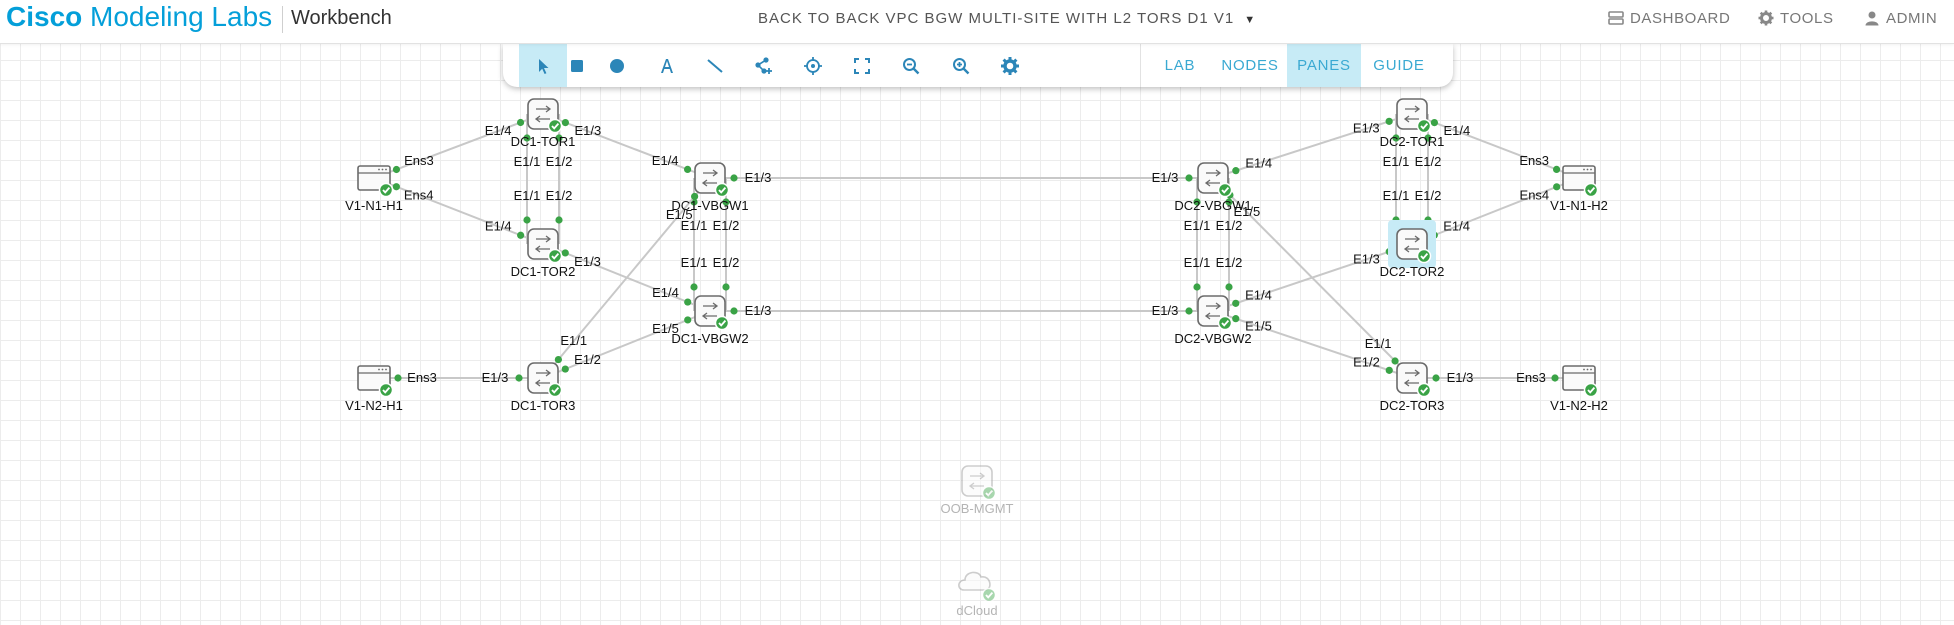 The width and height of the screenshot is (1954, 625). Describe the element at coordinates (1140, 65) in the screenshot. I see `toolbar-divider` at that location.